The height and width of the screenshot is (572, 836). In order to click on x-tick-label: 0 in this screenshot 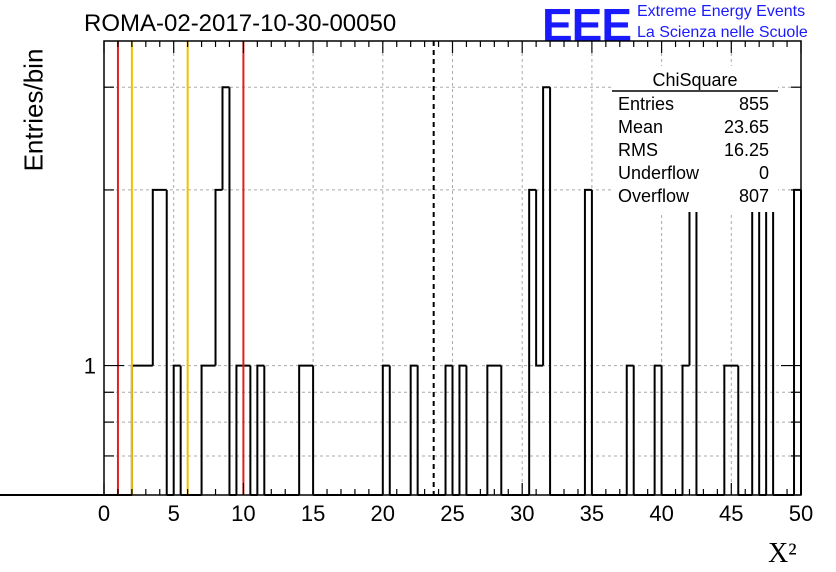, I will do `click(104, 513)`.